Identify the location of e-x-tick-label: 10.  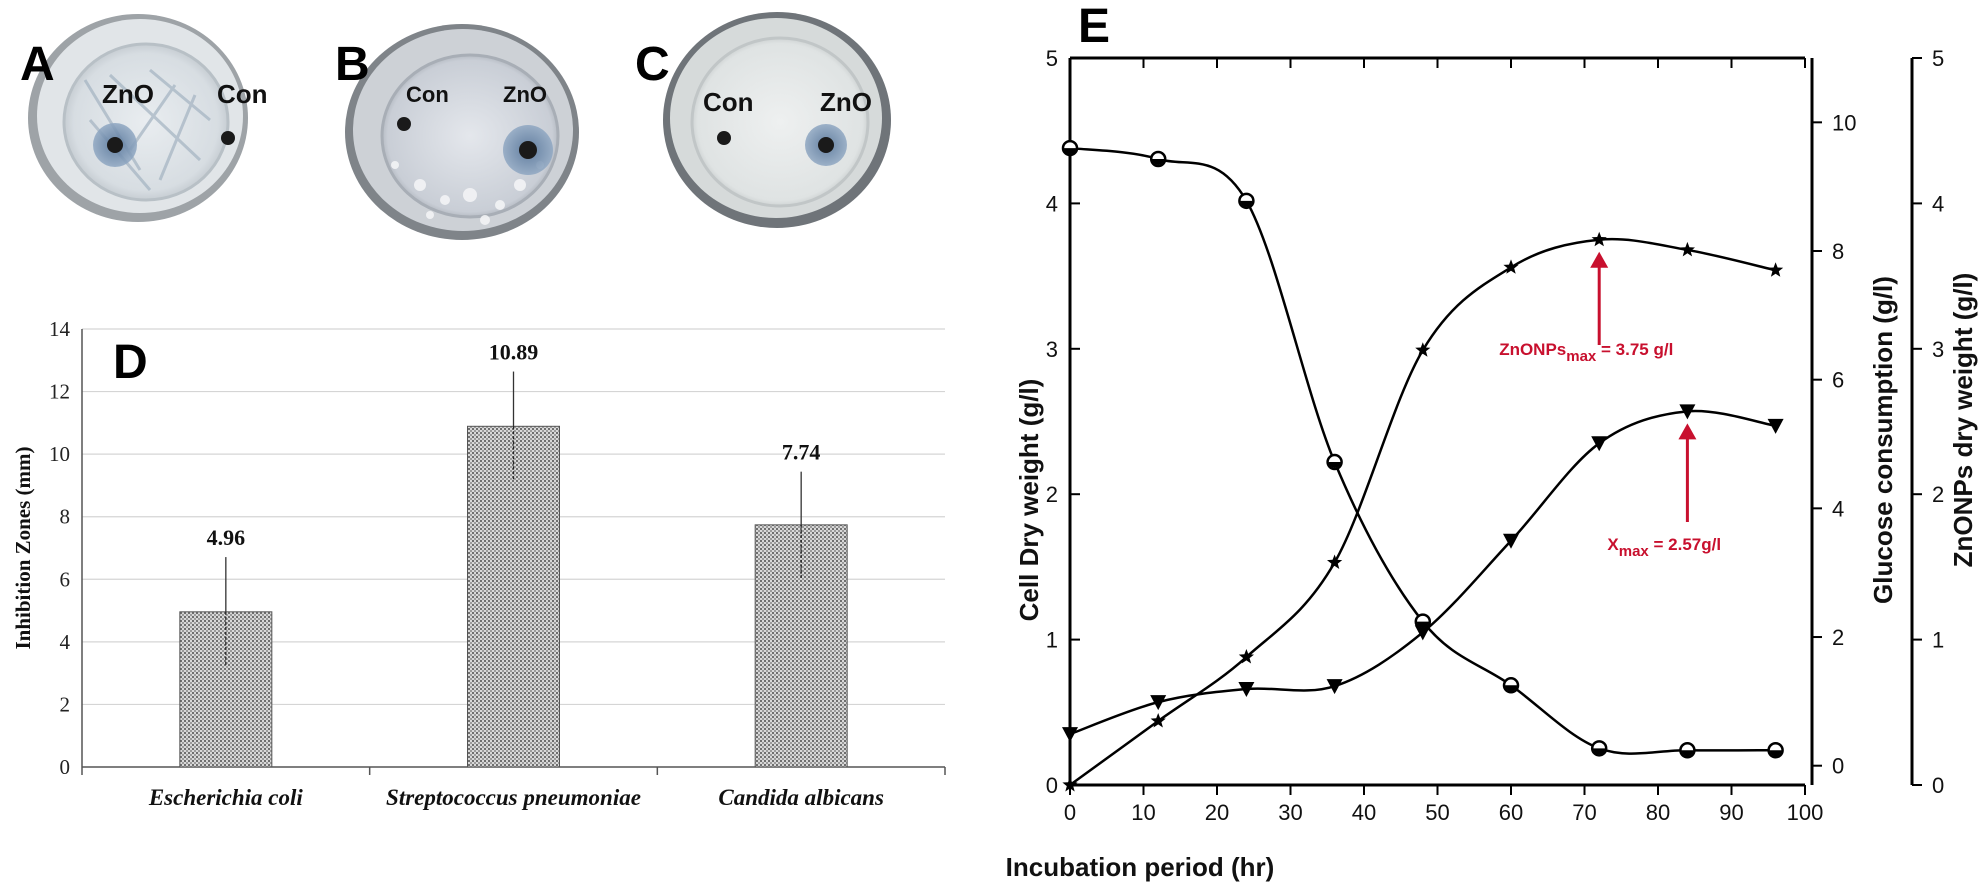
(1143, 812).